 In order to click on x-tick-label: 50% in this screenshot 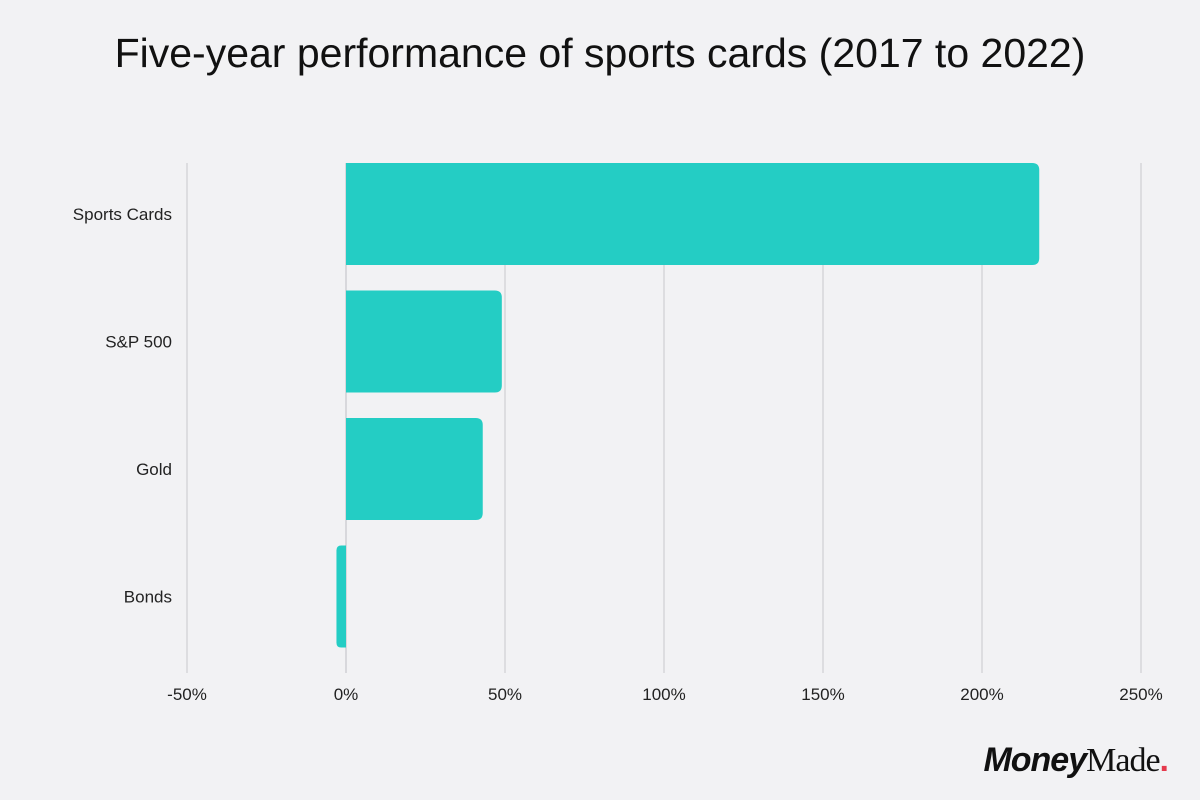, I will do `click(505, 694)`.